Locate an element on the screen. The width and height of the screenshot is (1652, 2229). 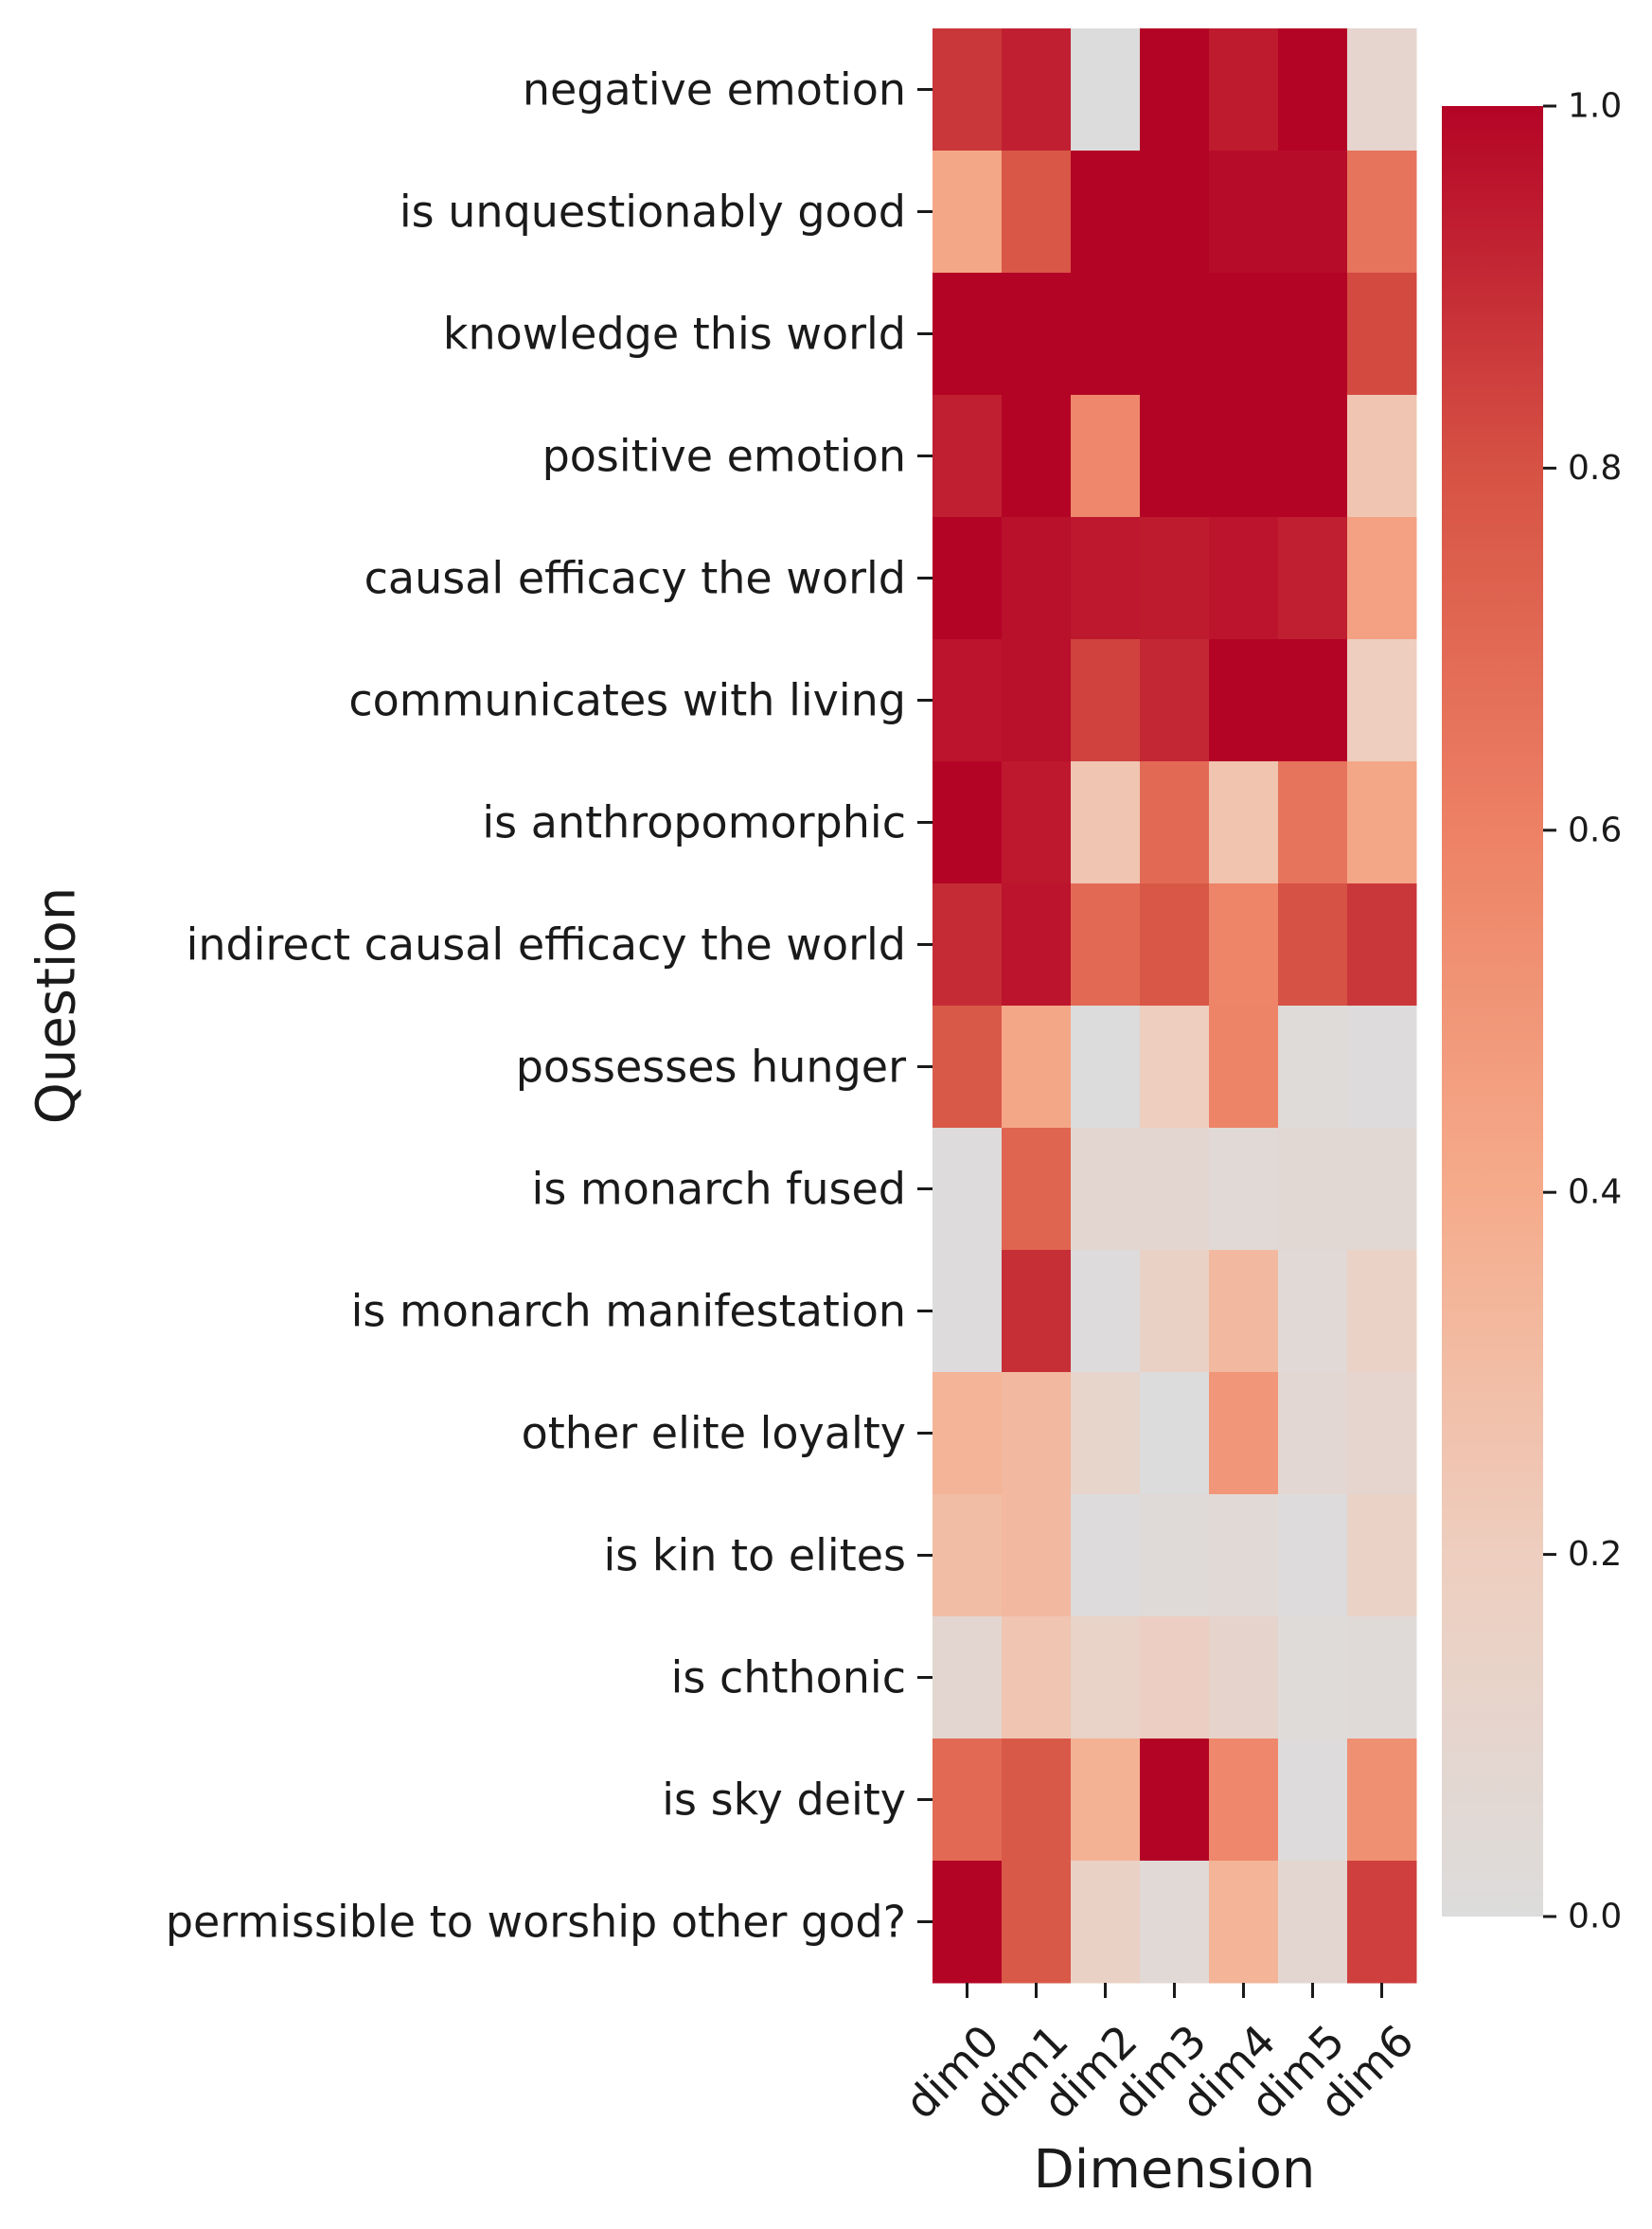
y-tick-label: indirect causal efficacy the world is located at coordinates (546, 945).